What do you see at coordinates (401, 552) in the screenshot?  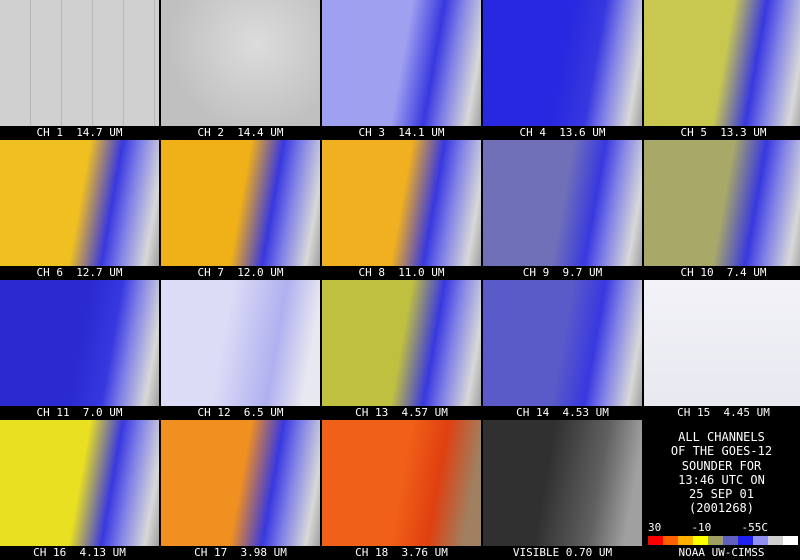 I see `channel-label: CH 18 3.76 UM` at bounding box center [401, 552].